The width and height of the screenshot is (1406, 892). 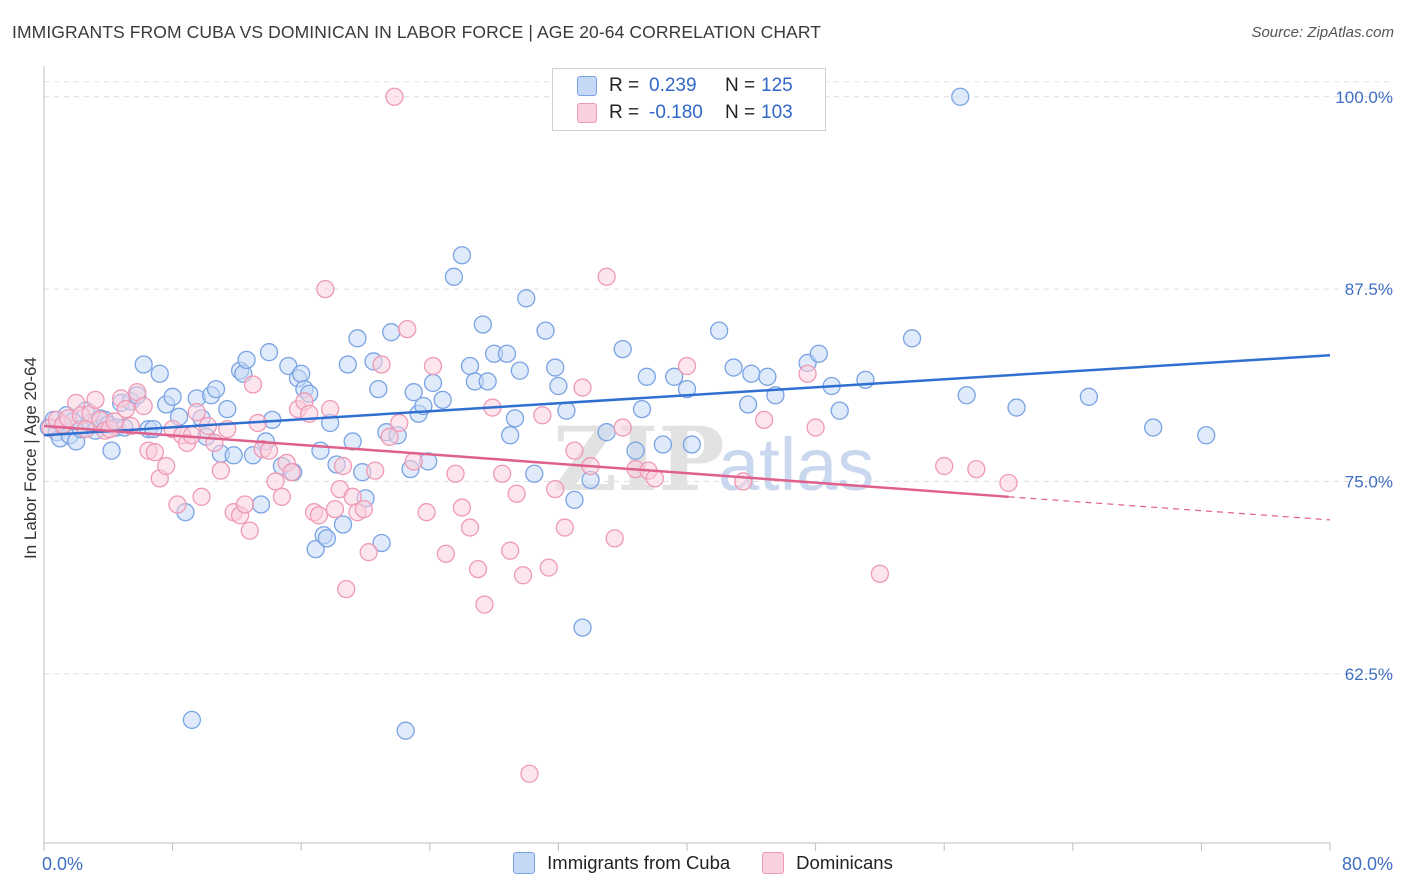 I want to click on legend-label-dominicans: Dominicans, so click(x=844, y=862).